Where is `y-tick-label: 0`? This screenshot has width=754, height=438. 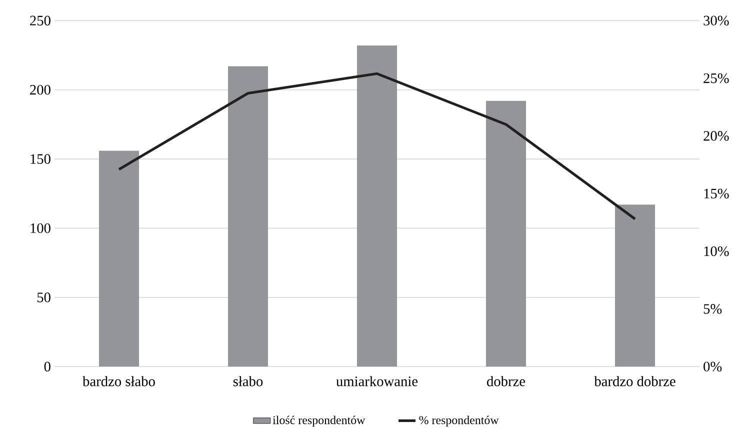
y-tick-label: 0 is located at coordinates (47, 367).